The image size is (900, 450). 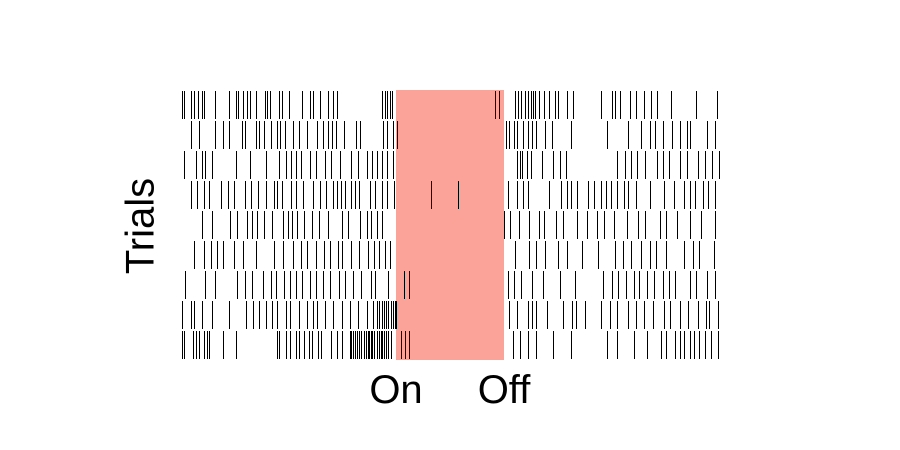 What do you see at coordinates (504, 390) in the screenshot?
I see `x-tick-label-off: Off` at bounding box center [504, 390].